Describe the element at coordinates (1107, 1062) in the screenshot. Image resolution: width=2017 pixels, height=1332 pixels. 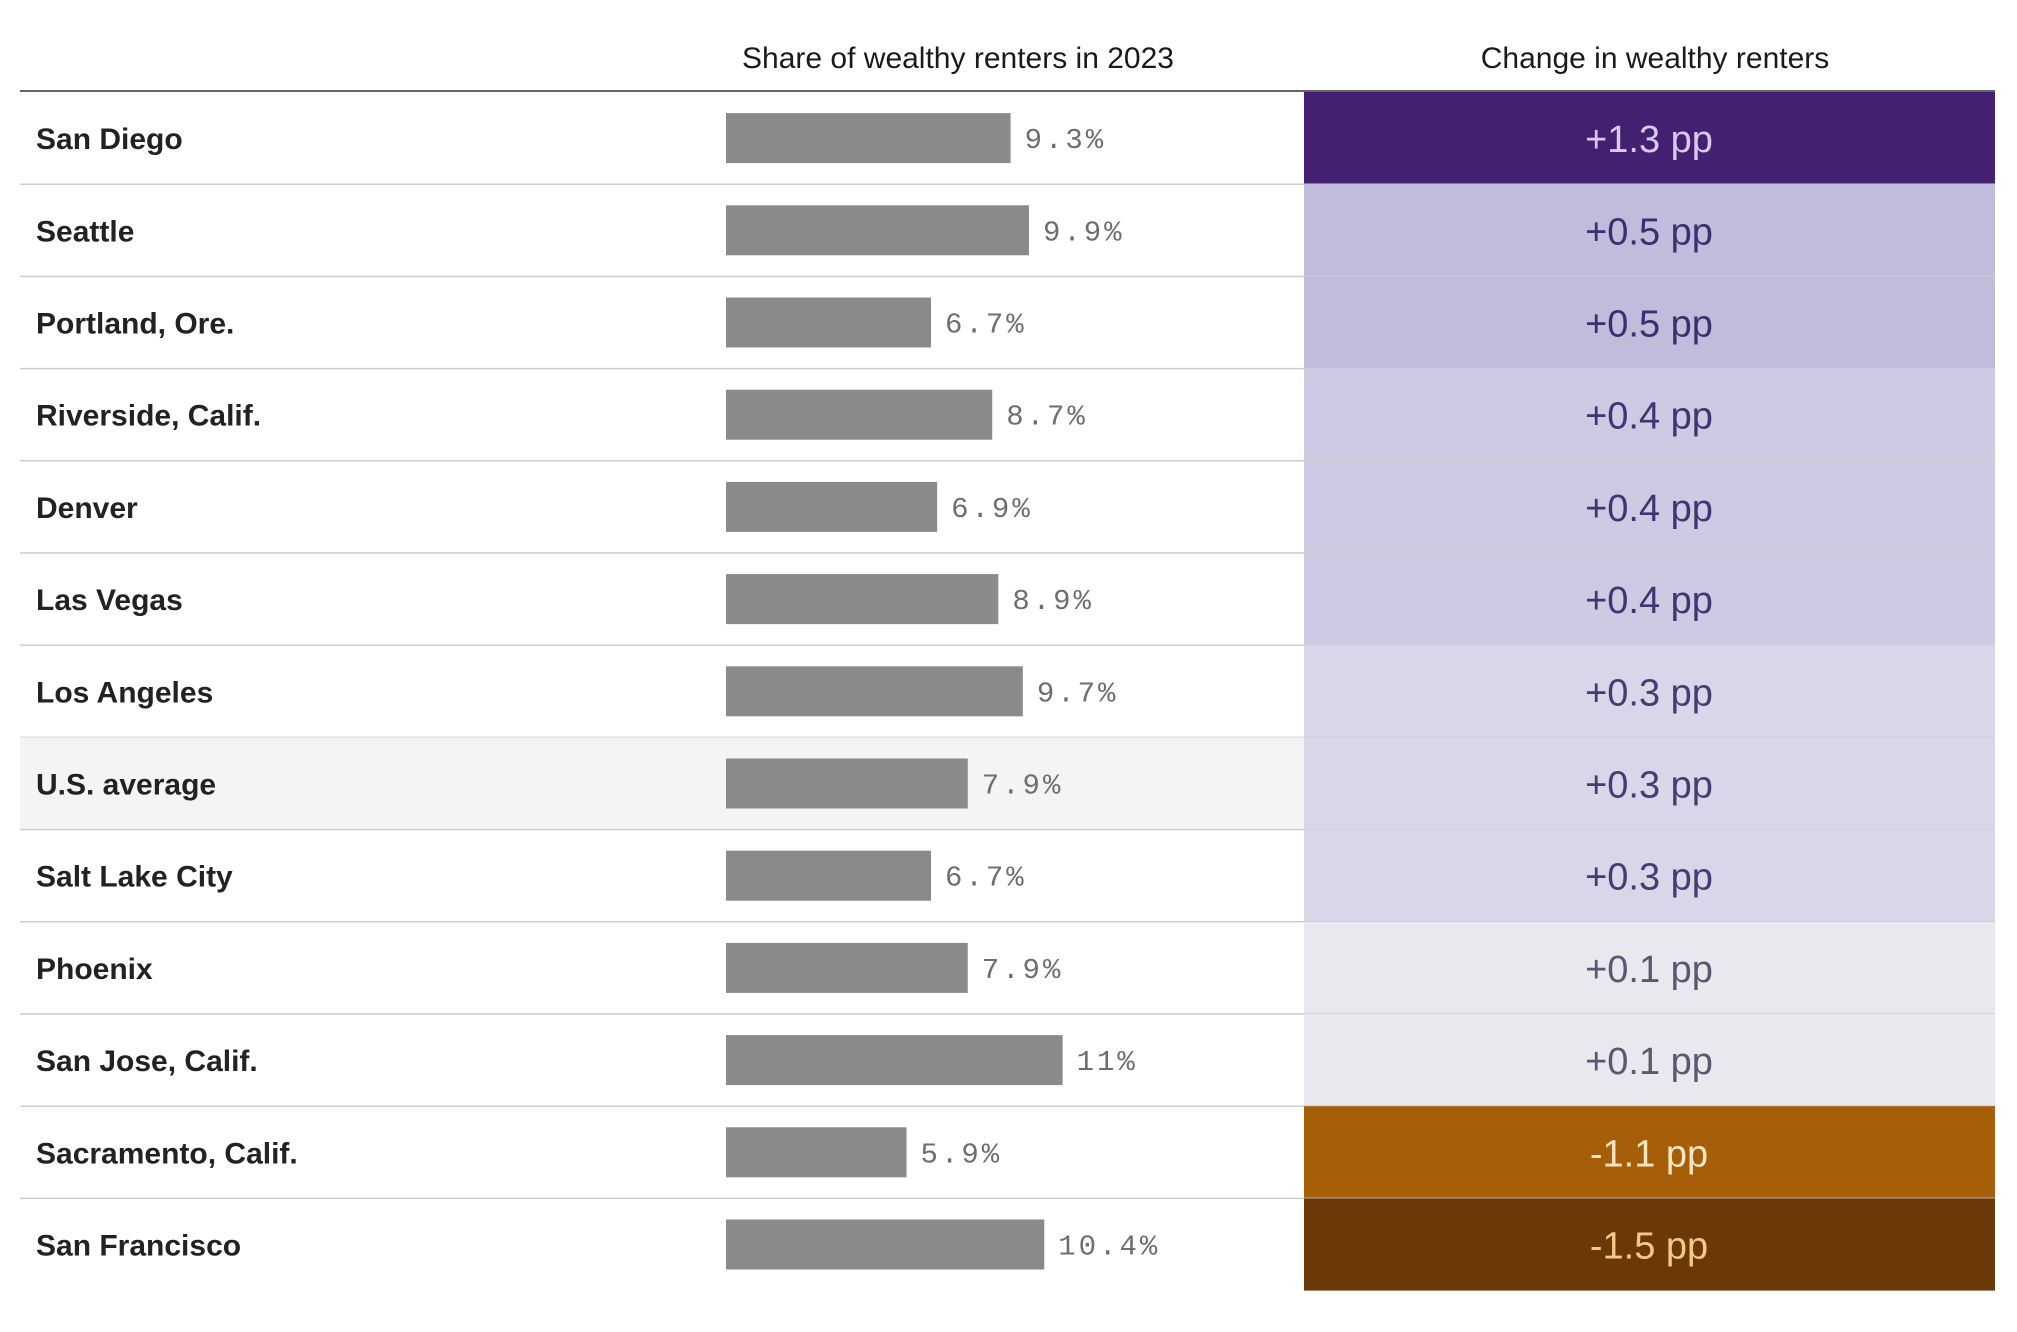
I see `share-value-label: 11%` at that location.